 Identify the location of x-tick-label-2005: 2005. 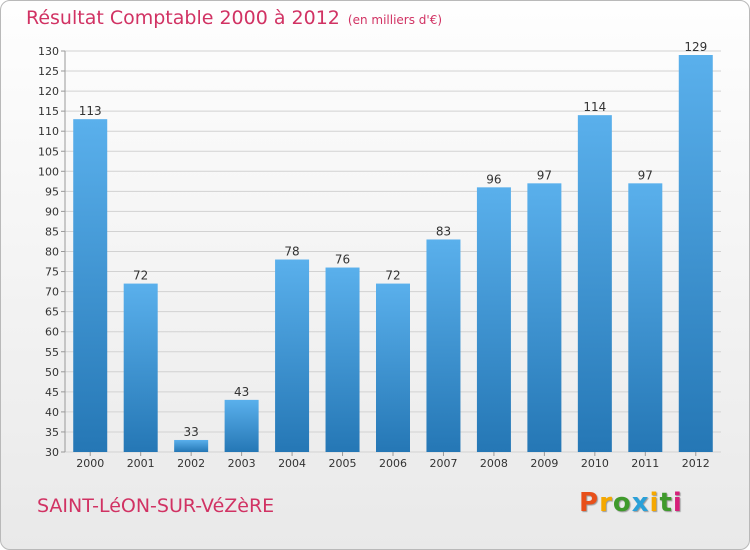
(343, 463).